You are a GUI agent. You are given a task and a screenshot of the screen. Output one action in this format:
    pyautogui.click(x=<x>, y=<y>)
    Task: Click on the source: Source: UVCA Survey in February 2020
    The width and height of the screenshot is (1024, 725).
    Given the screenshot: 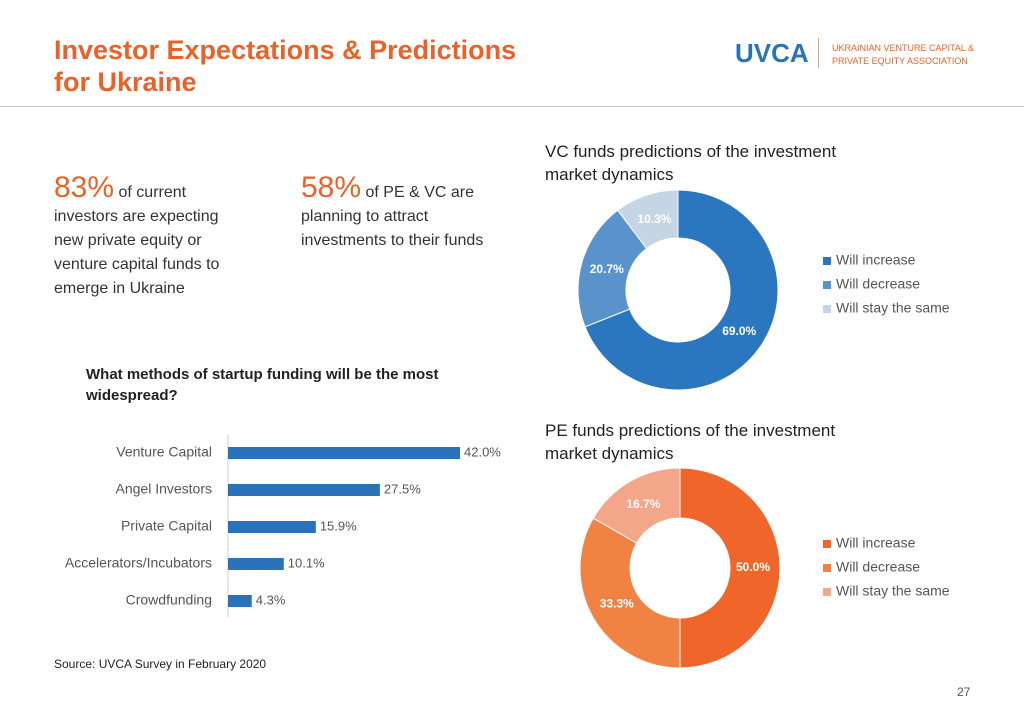 What is the action you would take?
    pyautogui.click(x=160, y=664)
    